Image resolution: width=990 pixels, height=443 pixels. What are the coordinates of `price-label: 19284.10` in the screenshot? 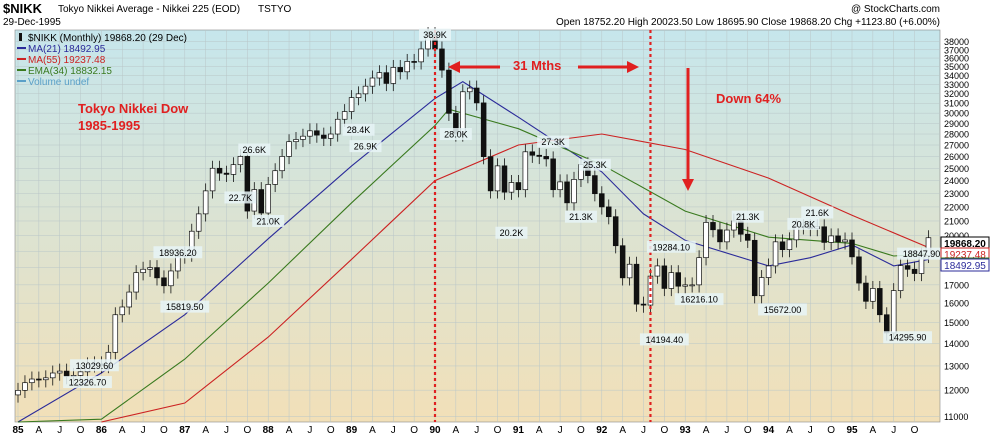 It's located at (671, 246).